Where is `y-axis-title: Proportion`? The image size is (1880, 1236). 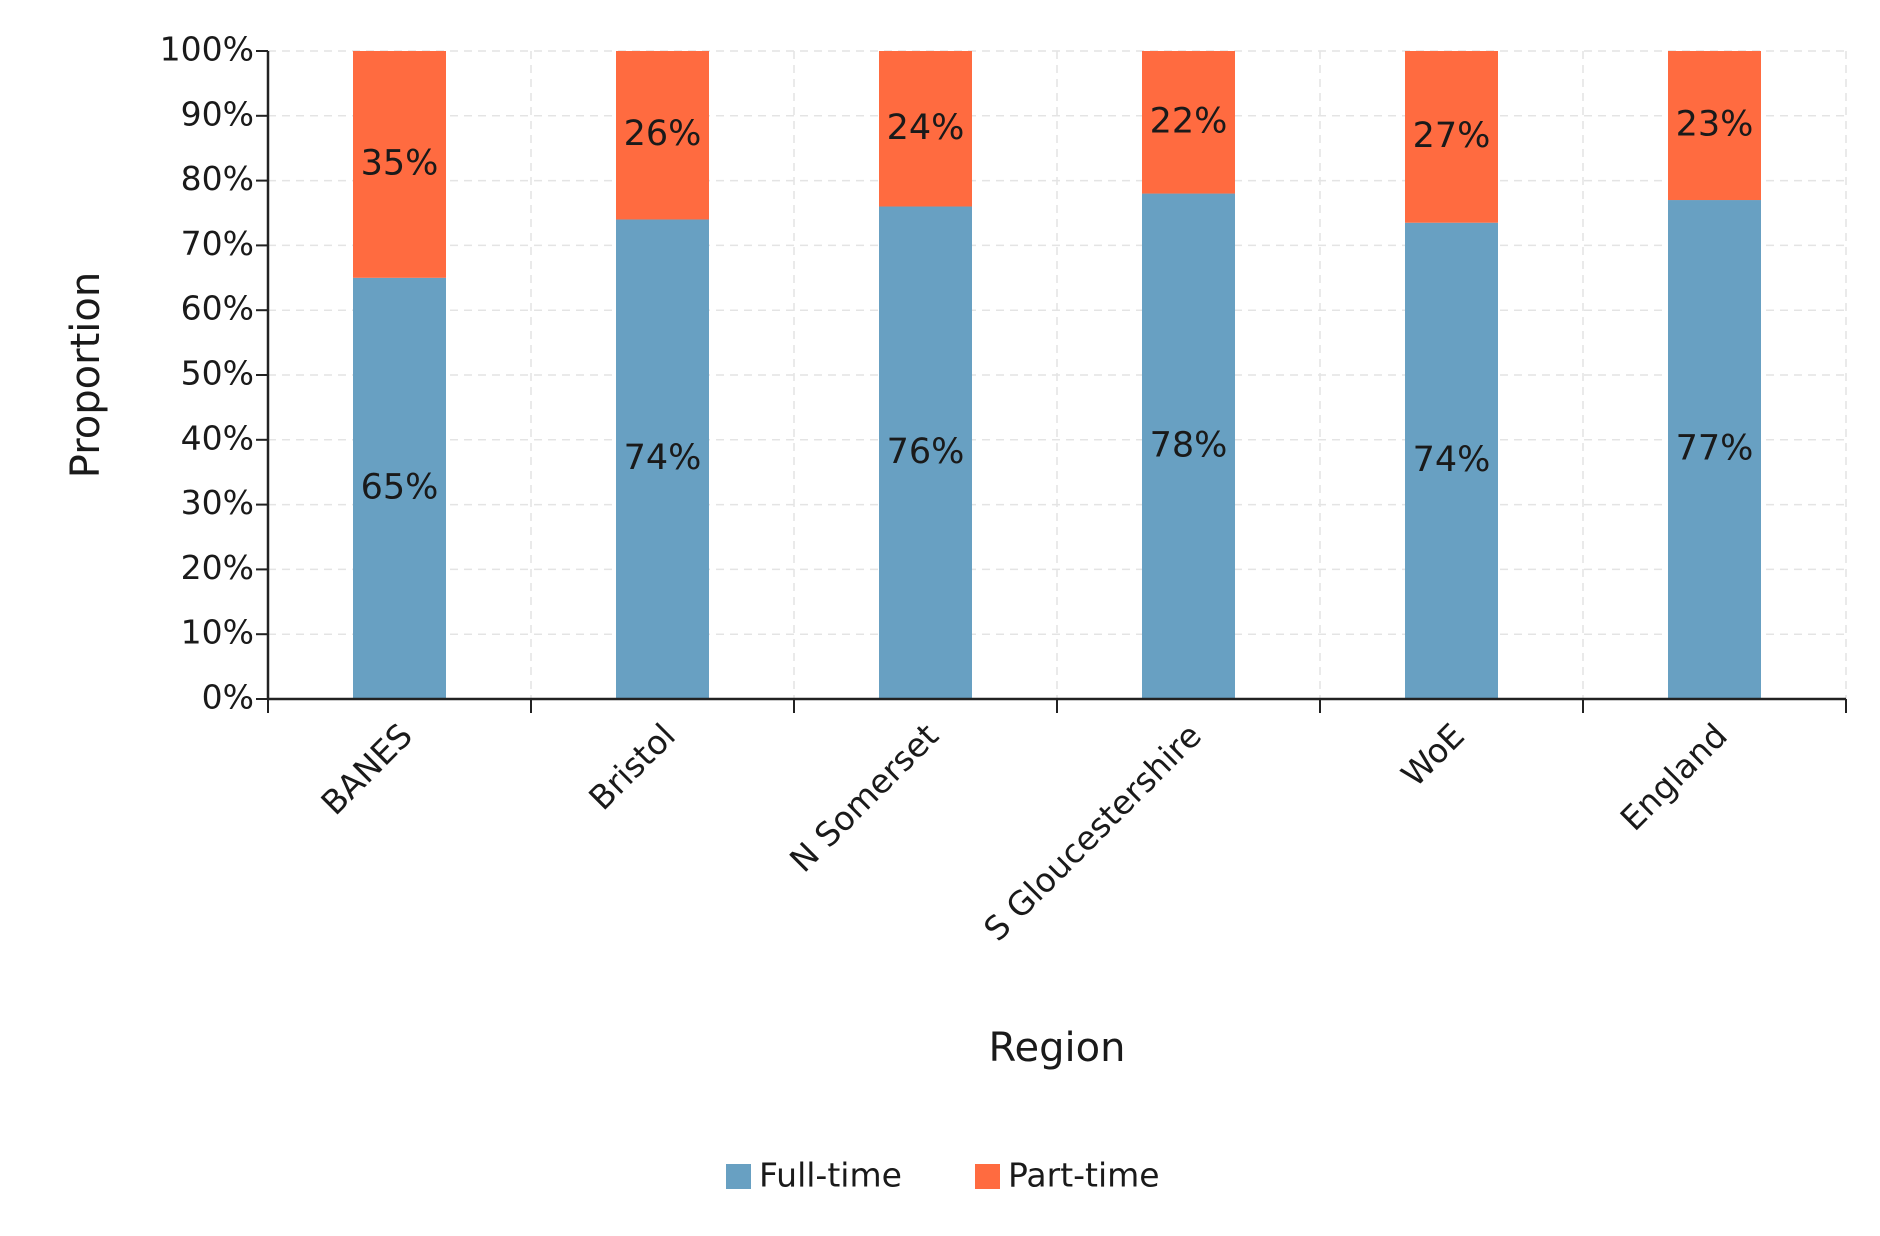
y-axis-title: Proportion is located at coordinates (86, 375).